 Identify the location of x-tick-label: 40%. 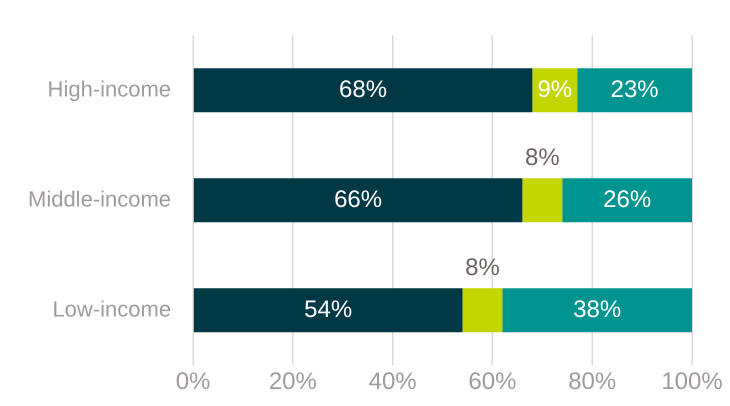
(392, 382).